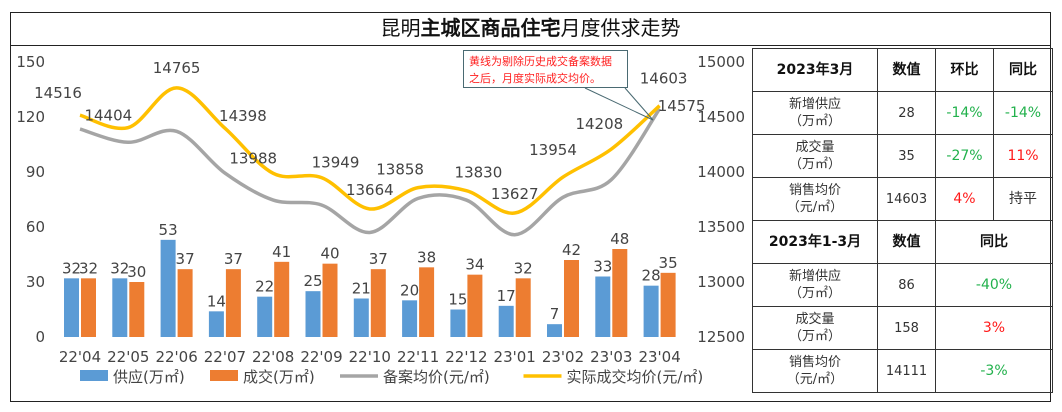 Image resolution: width=1062 pixels, height=412 pixels. I want to click on left-axis-tick: 90, so click(35, 172).